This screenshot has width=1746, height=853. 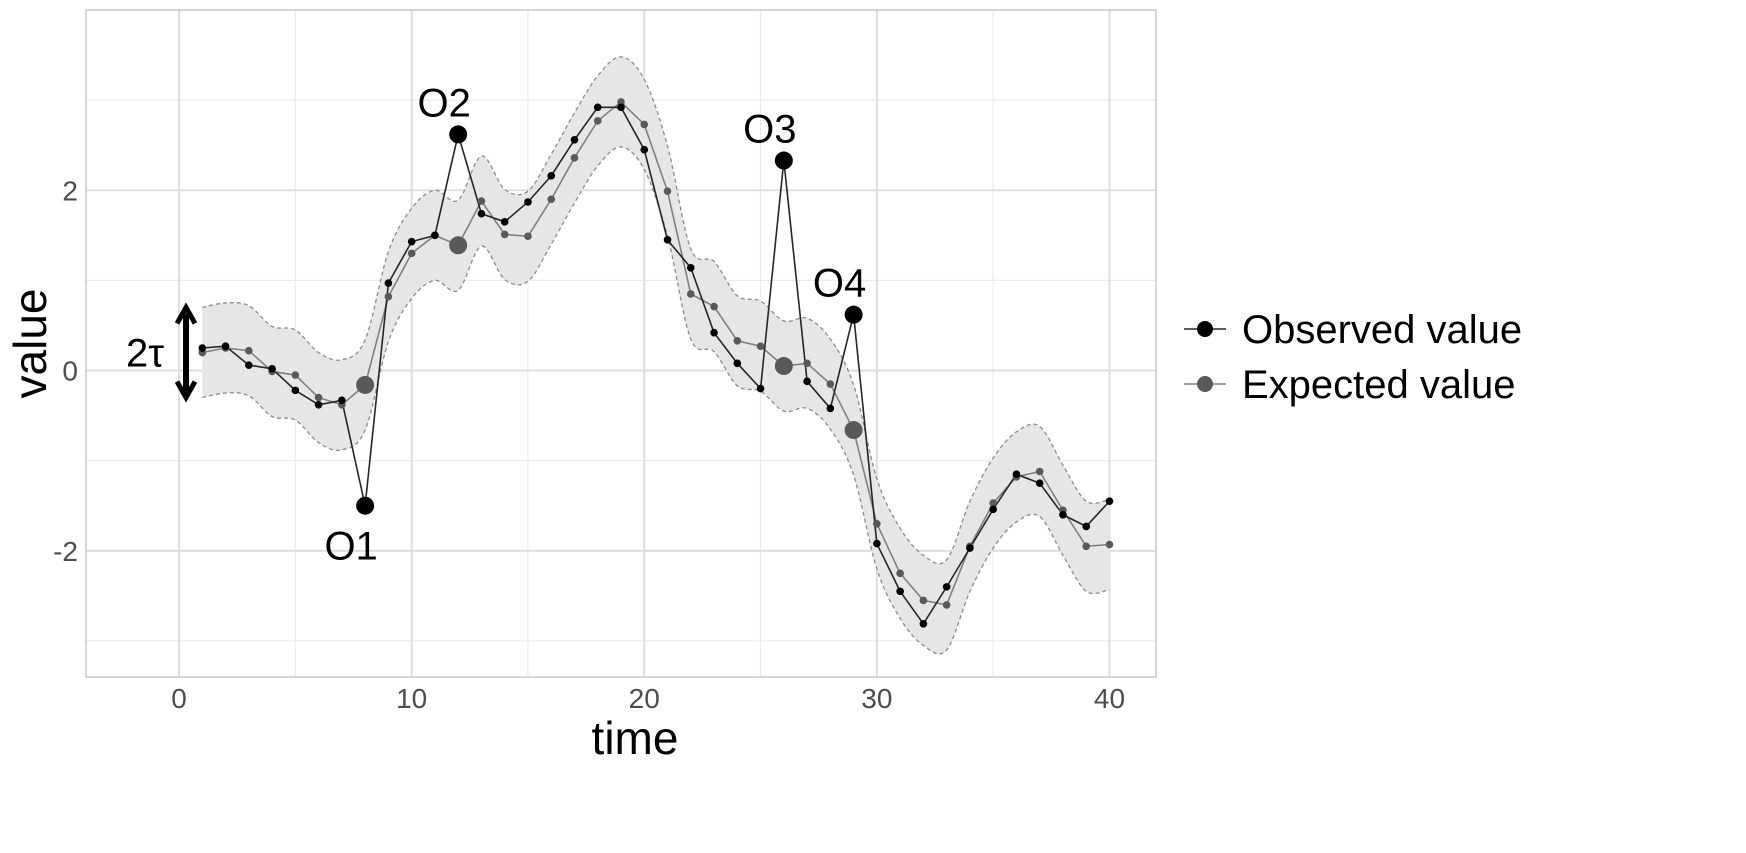 What do you see at coordinates (145, 354) in the screenshot?
I see `tau-label: 2τ` at bounding box center [145, 354].